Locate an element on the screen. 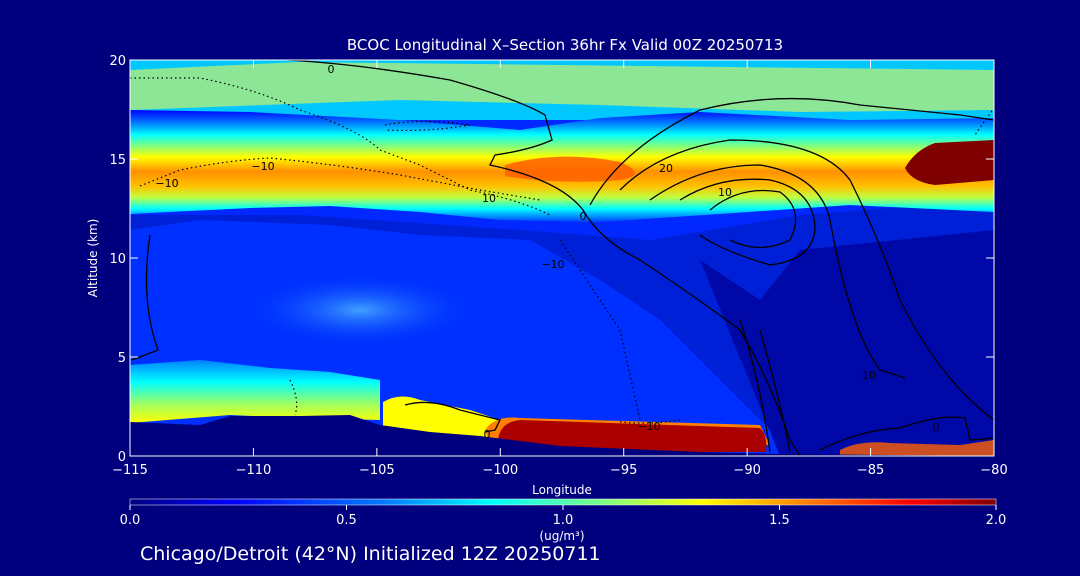  field-top-yellow is located at coordinates (562, 87).